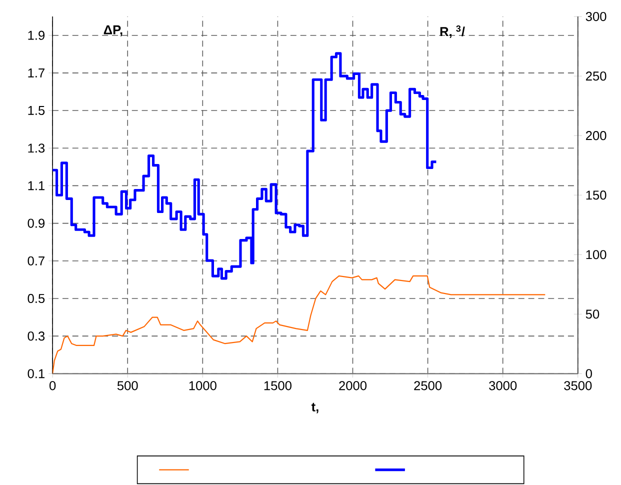 The height and width of the screenshot is (485, 621). What do you see at coordinates (278, 385) in the screenshot?
I see `x-tick-label: 1500` at bounding box center [278, 385].